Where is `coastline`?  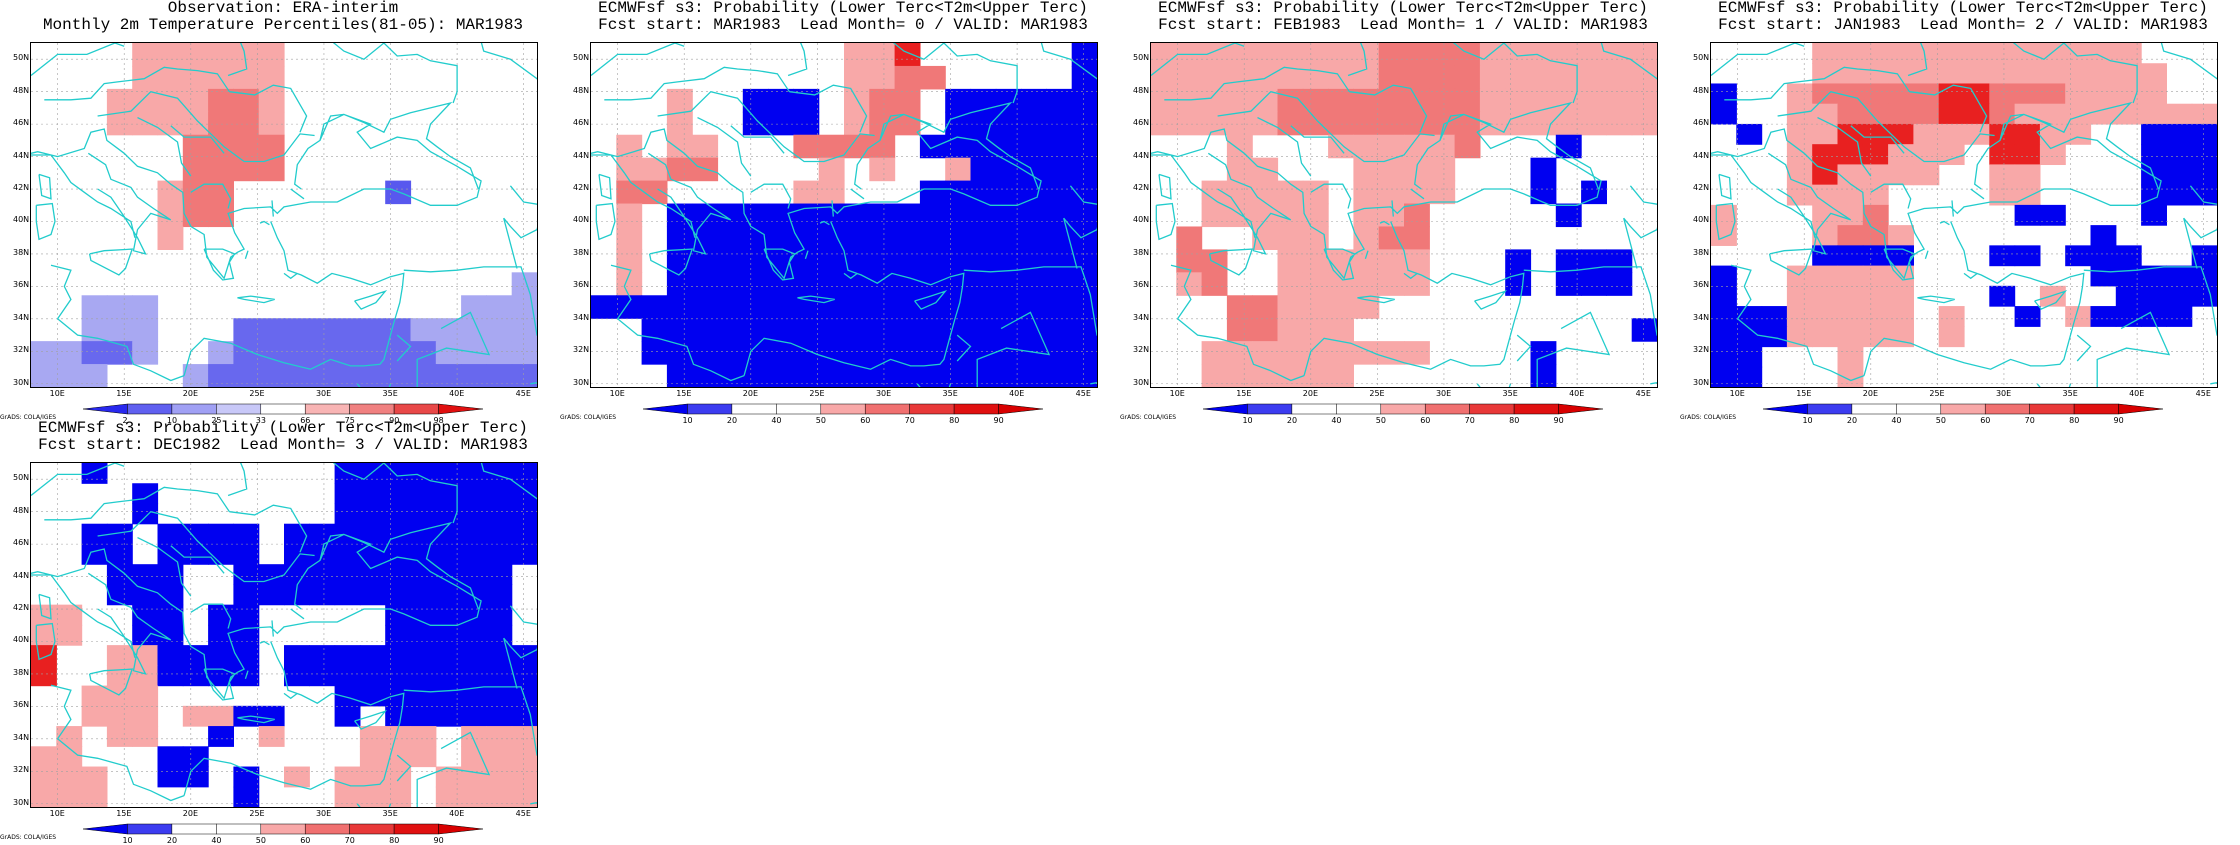 coastline is located at coordinates (284, 215).